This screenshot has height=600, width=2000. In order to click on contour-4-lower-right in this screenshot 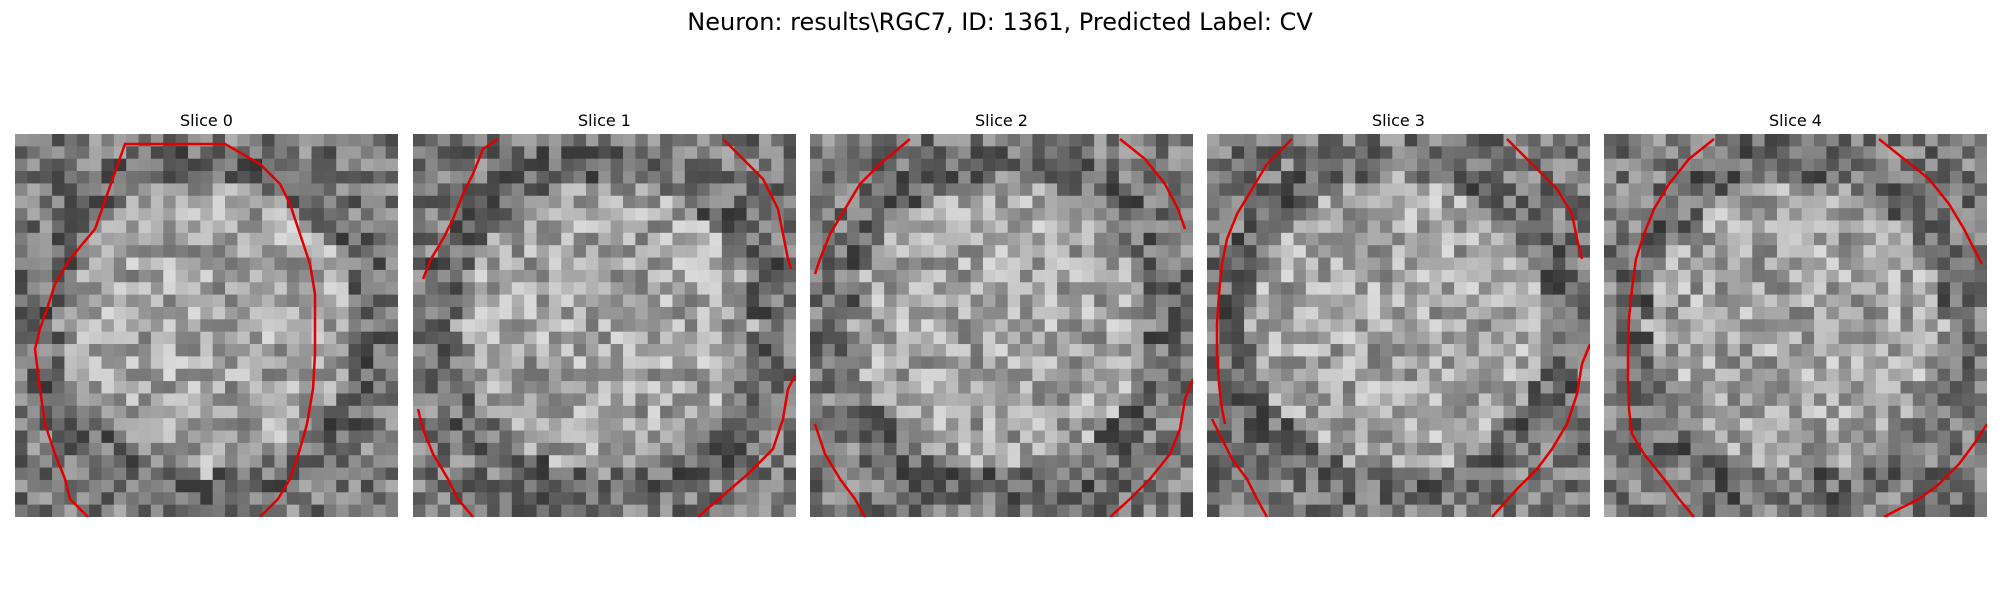, I will do `click(1935, 470)`.